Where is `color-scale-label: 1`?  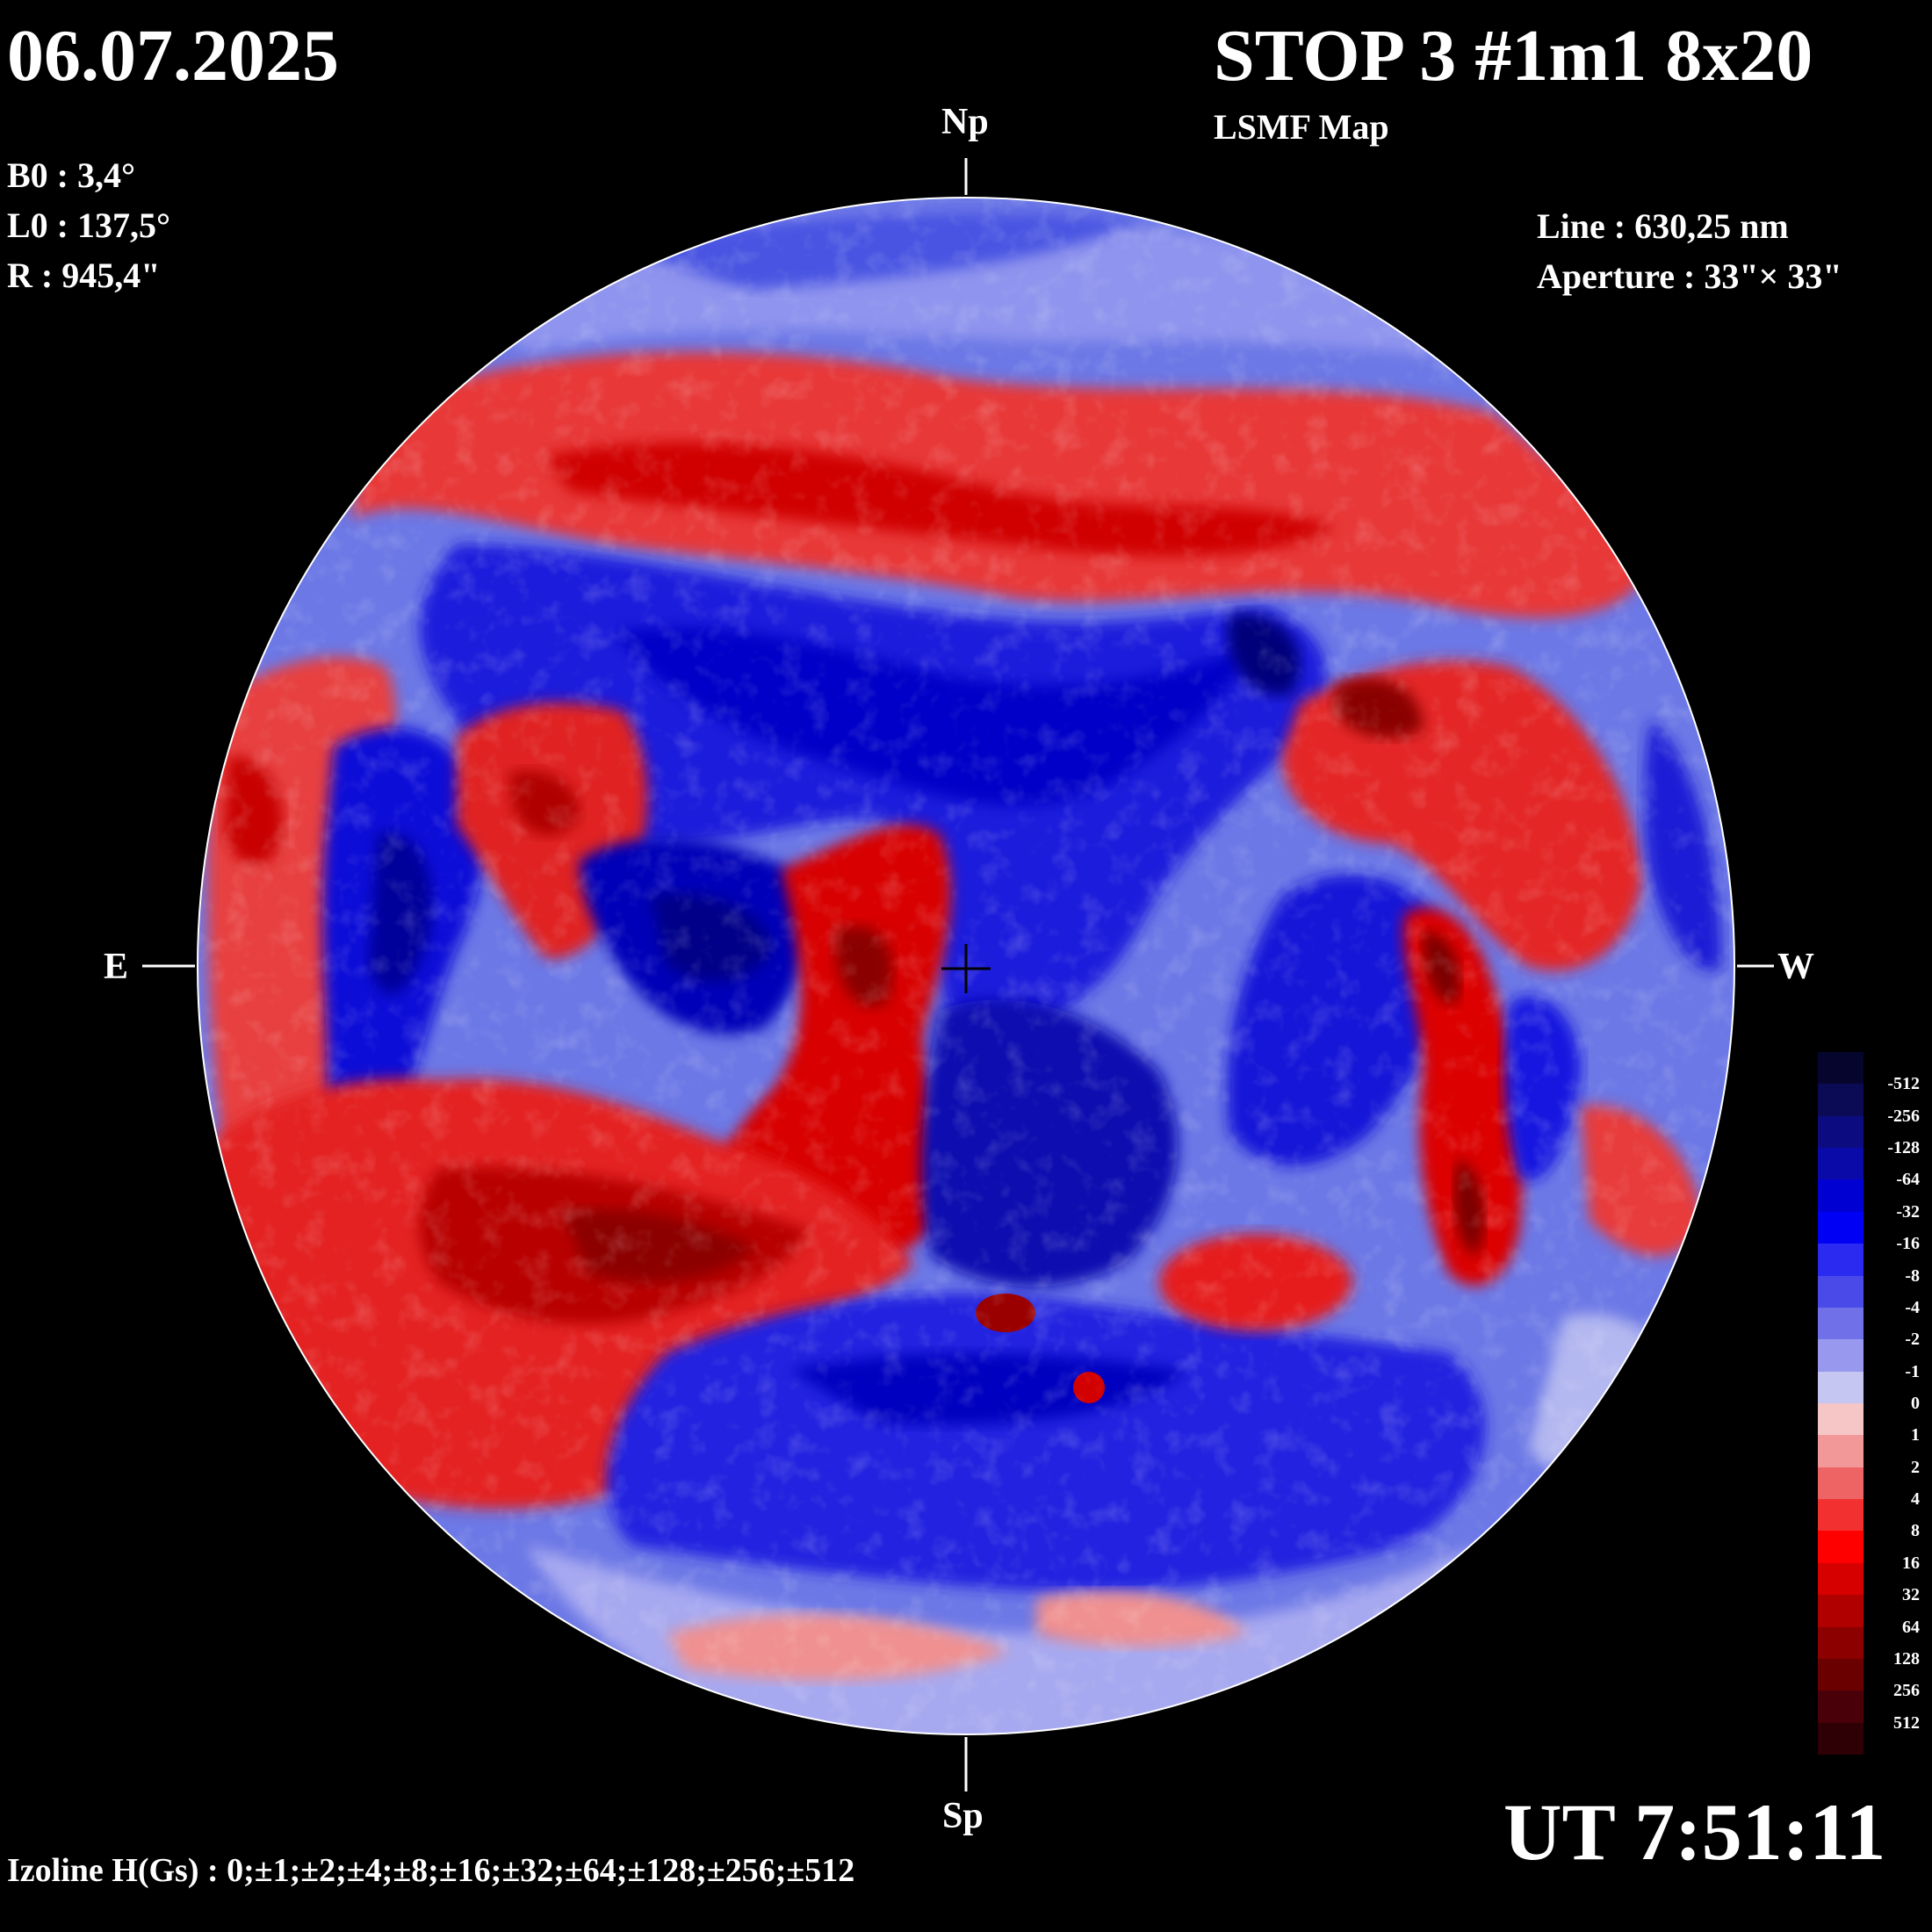 color-scale-label: 1 is located at coordinates (1915, 1435).